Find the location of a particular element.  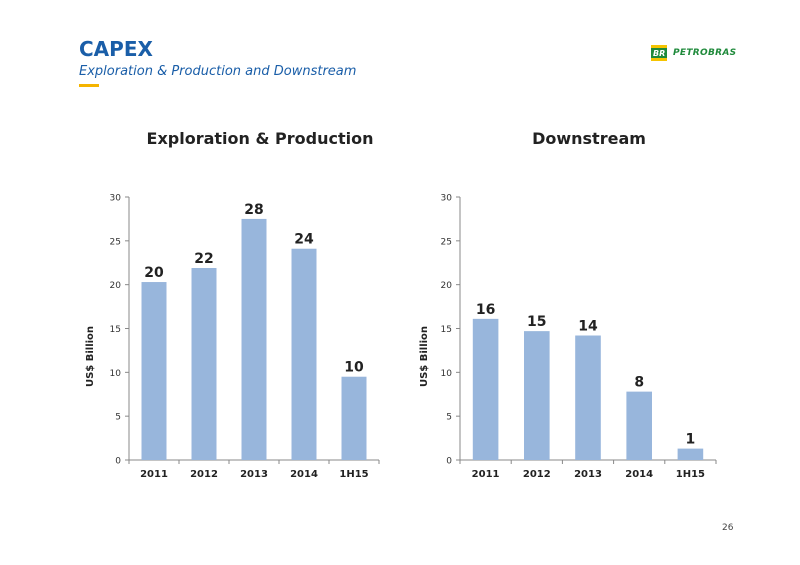

logo-mark-text: BR is located at coordinates (659, 53).